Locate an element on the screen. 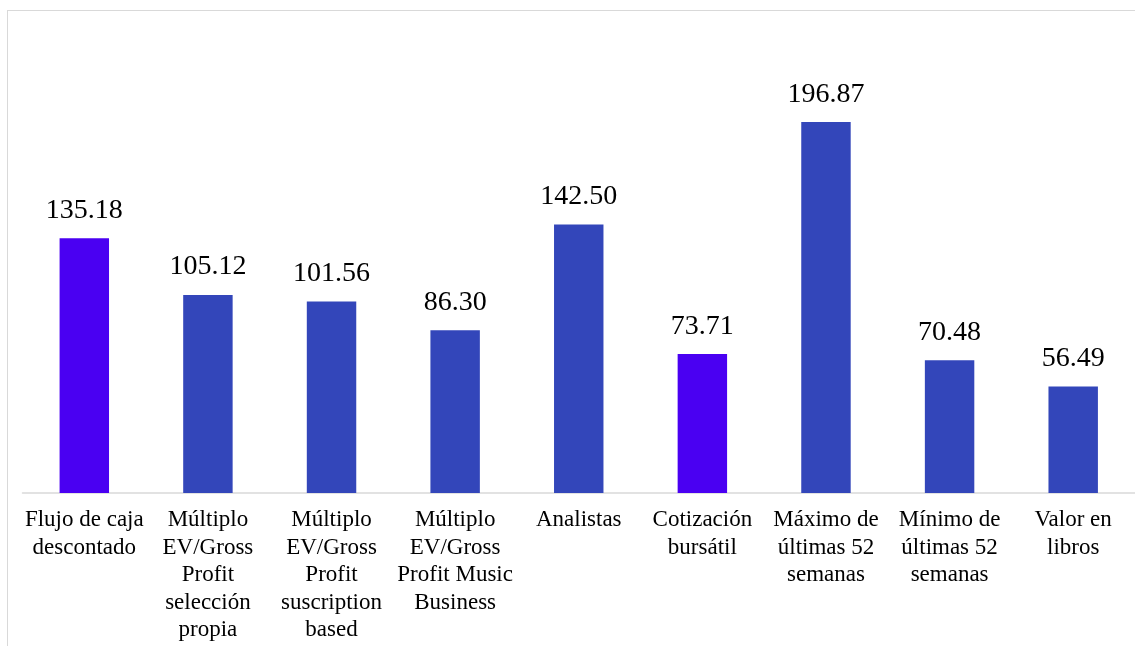 This screenshot has width=1135, height=646. data-label: 105.12 is located at coordinates (208, 265).